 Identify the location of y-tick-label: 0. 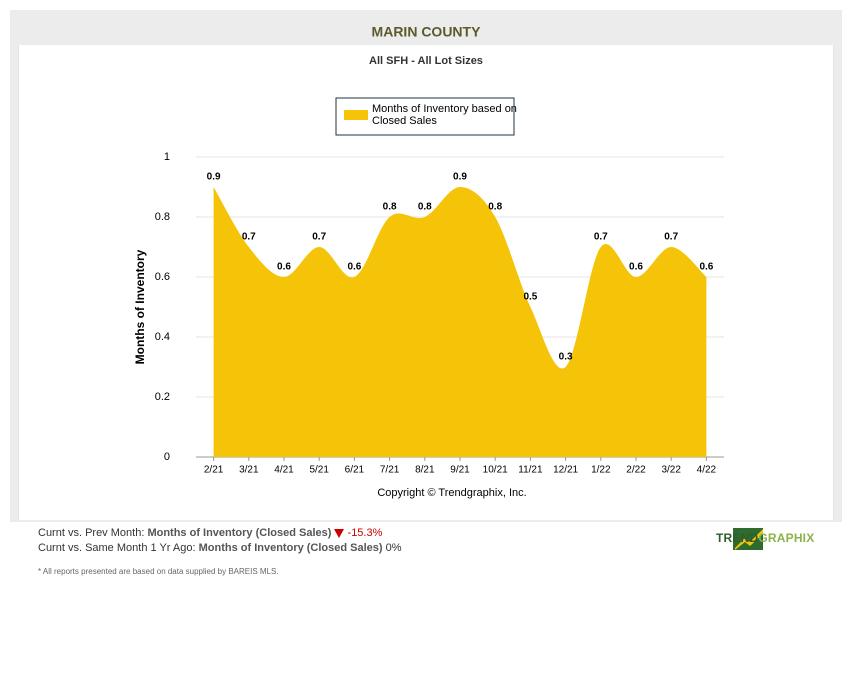
(167, 457).